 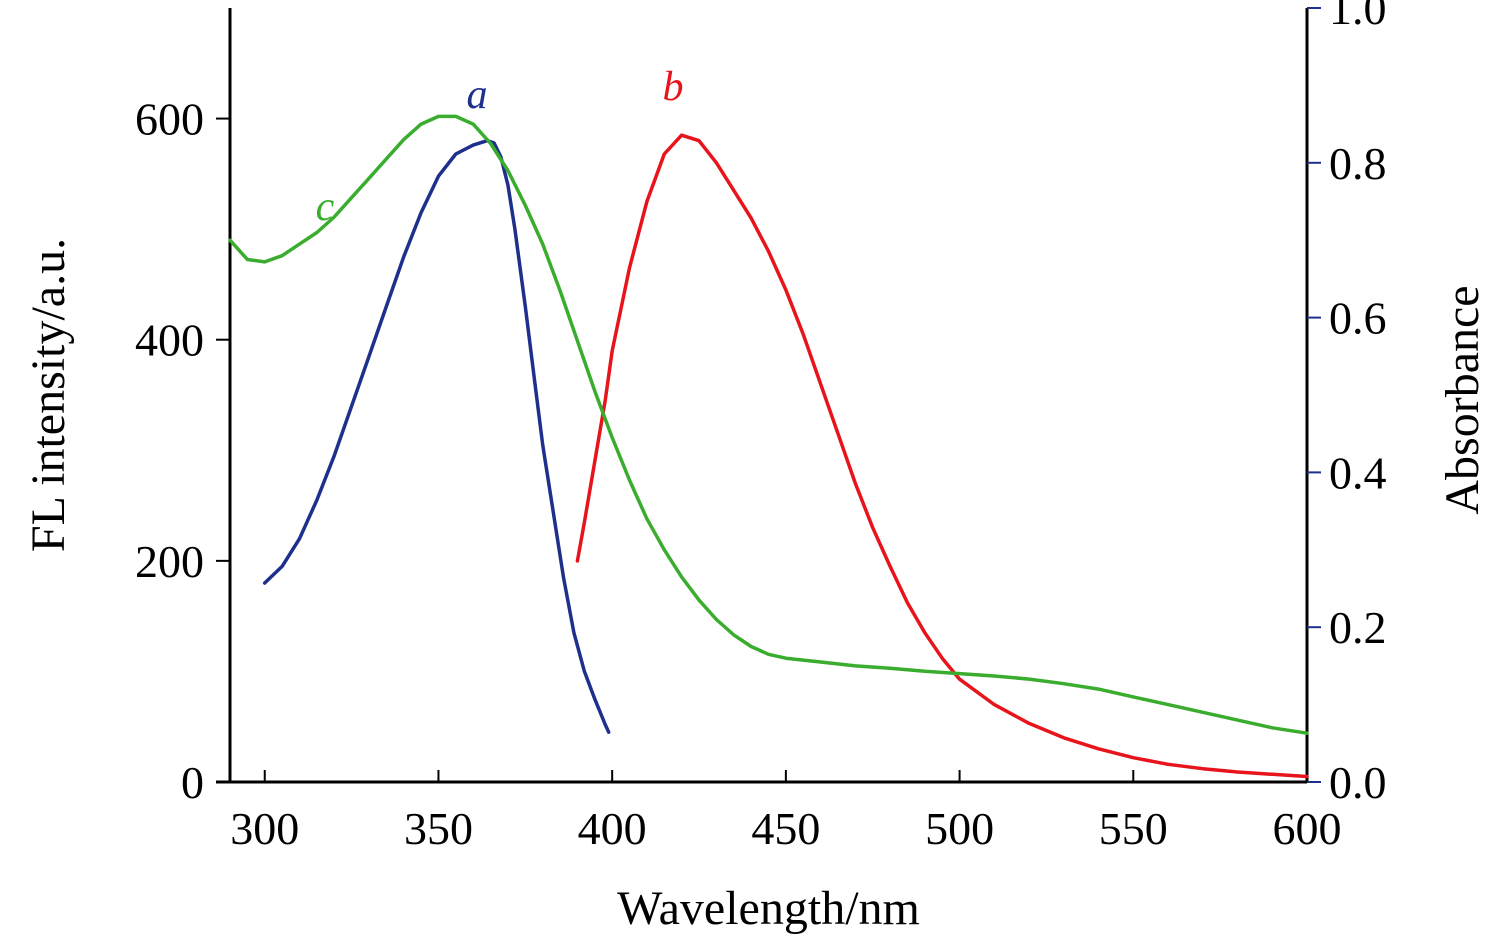 What do you see at coordinates (612, 828) in the screenshot?
I see `x-tick-label: 400` at bounding box center [612, 828].